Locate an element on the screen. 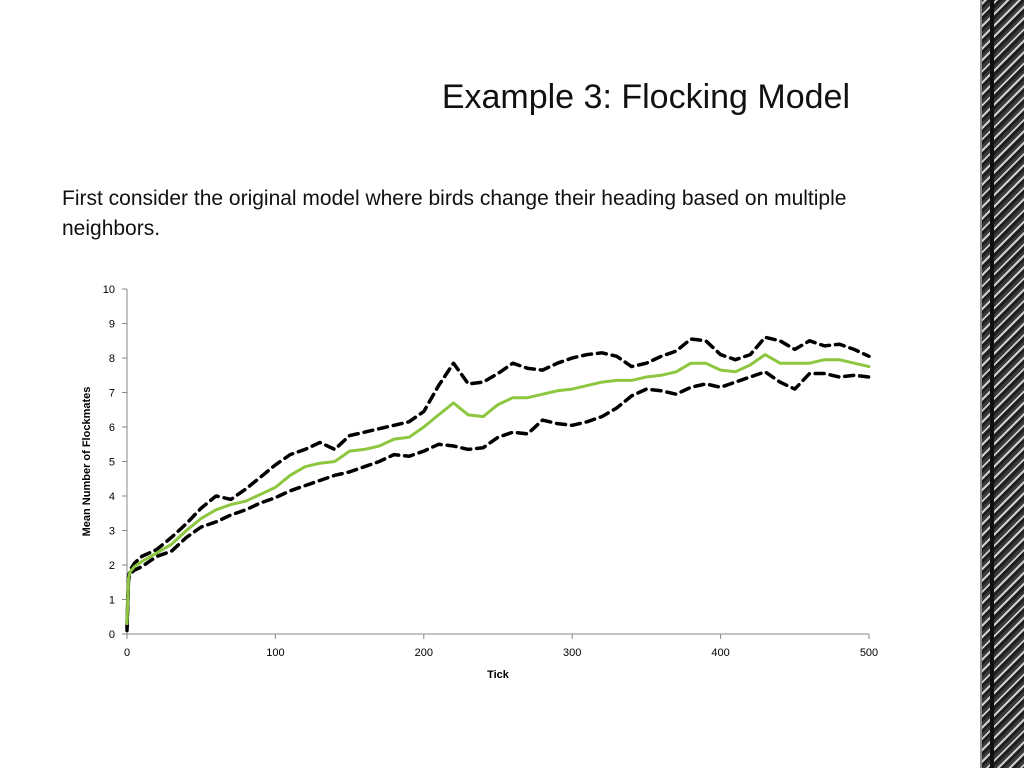  y-axis-title: Mean Number of Flockmates is located at coordinates (87, 462).